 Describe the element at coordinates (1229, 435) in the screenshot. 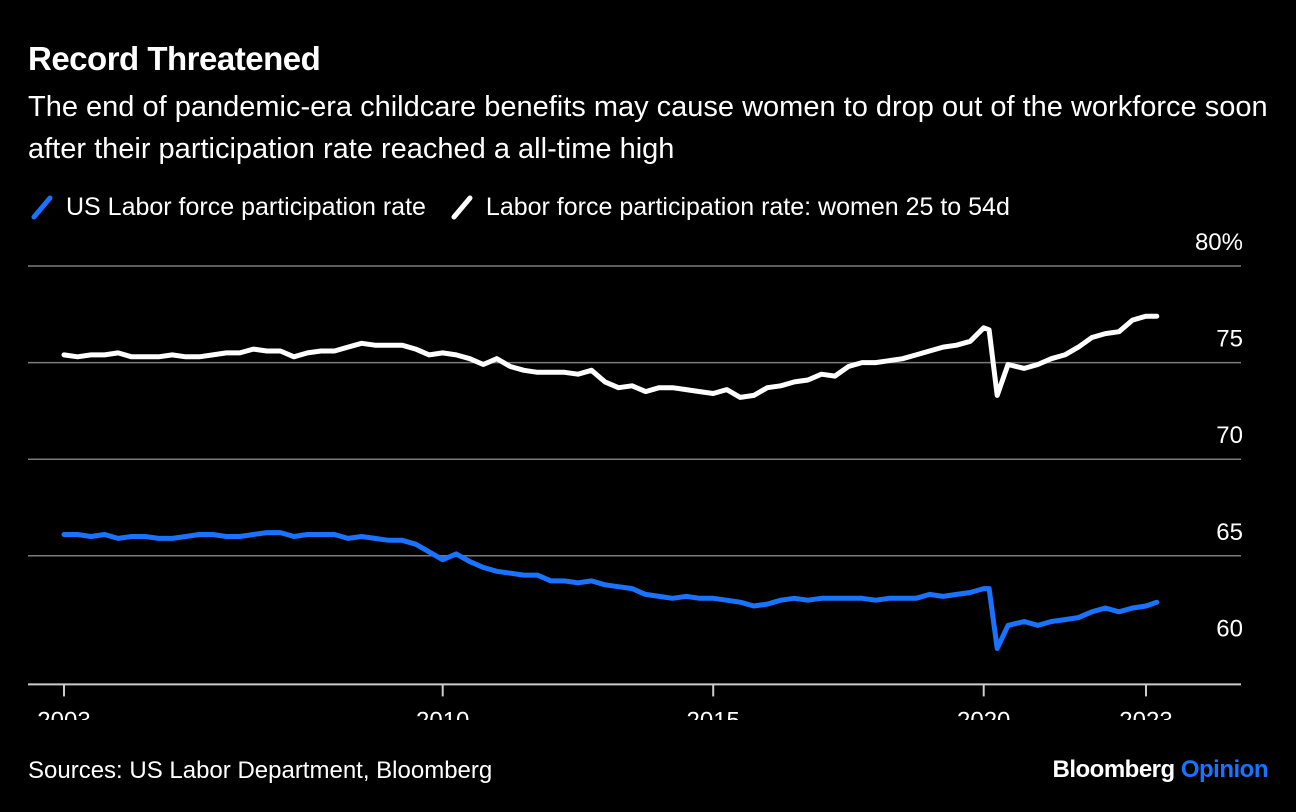

I see `y-tick-label: 70` at that location.